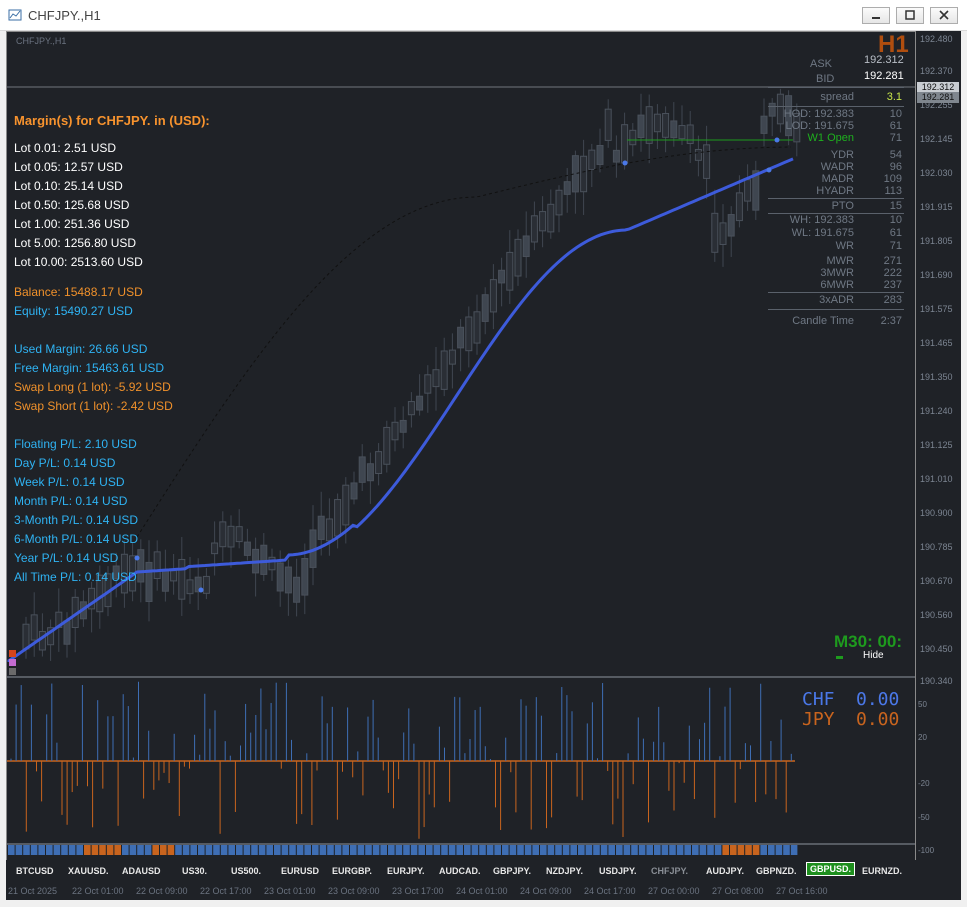 Image resolution: width=967 pixels, height=907 pixels. Describe the element at coordinates (78, 292) in the screenshot. I see `balance: Balance: 15488.17 USD` at that location.